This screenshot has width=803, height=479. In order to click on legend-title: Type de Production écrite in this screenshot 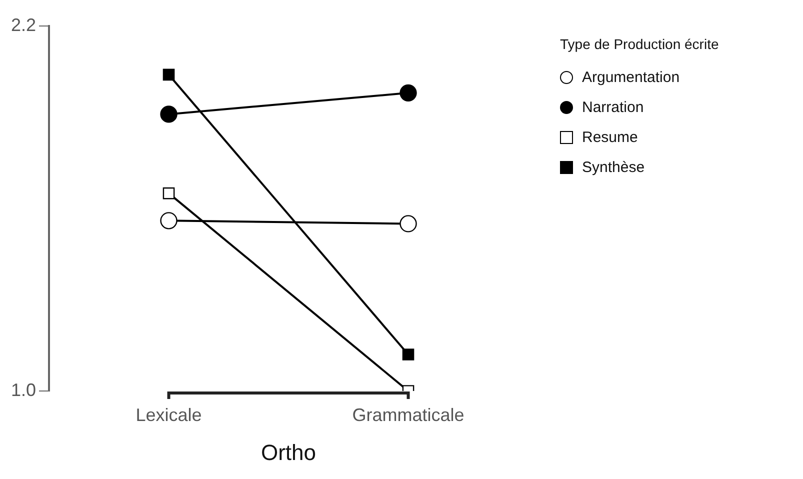, I will do `click(639, 44)`.